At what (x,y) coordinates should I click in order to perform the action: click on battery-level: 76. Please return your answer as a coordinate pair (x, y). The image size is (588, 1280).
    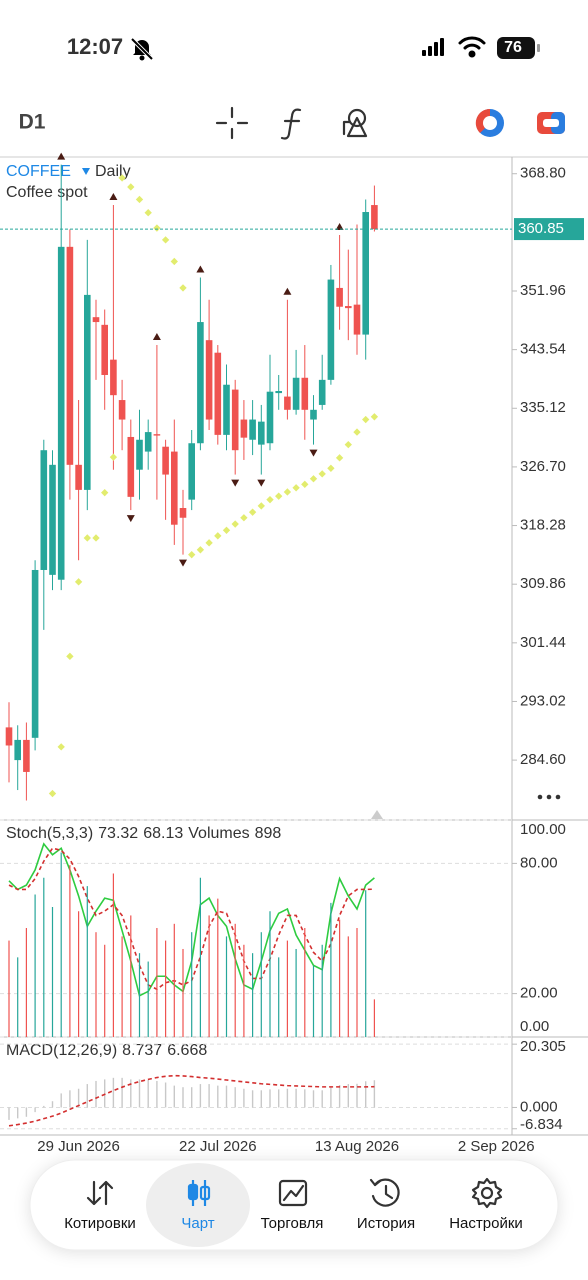
    Looking at the image, I should click on (513, 47).